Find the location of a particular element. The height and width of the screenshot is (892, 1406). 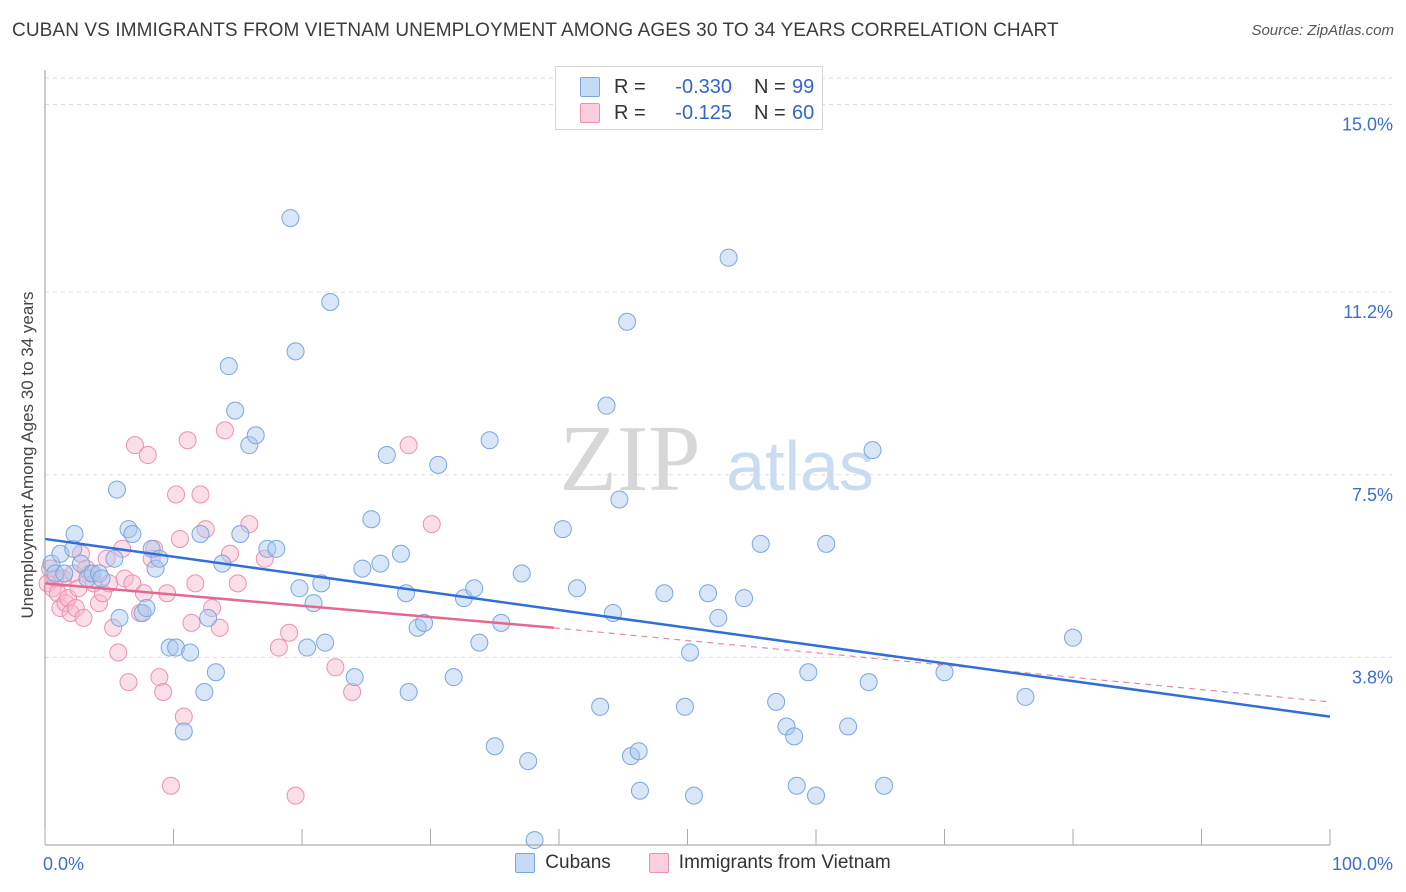

legend-n-value: 60 is located at coordinates (803, 112).